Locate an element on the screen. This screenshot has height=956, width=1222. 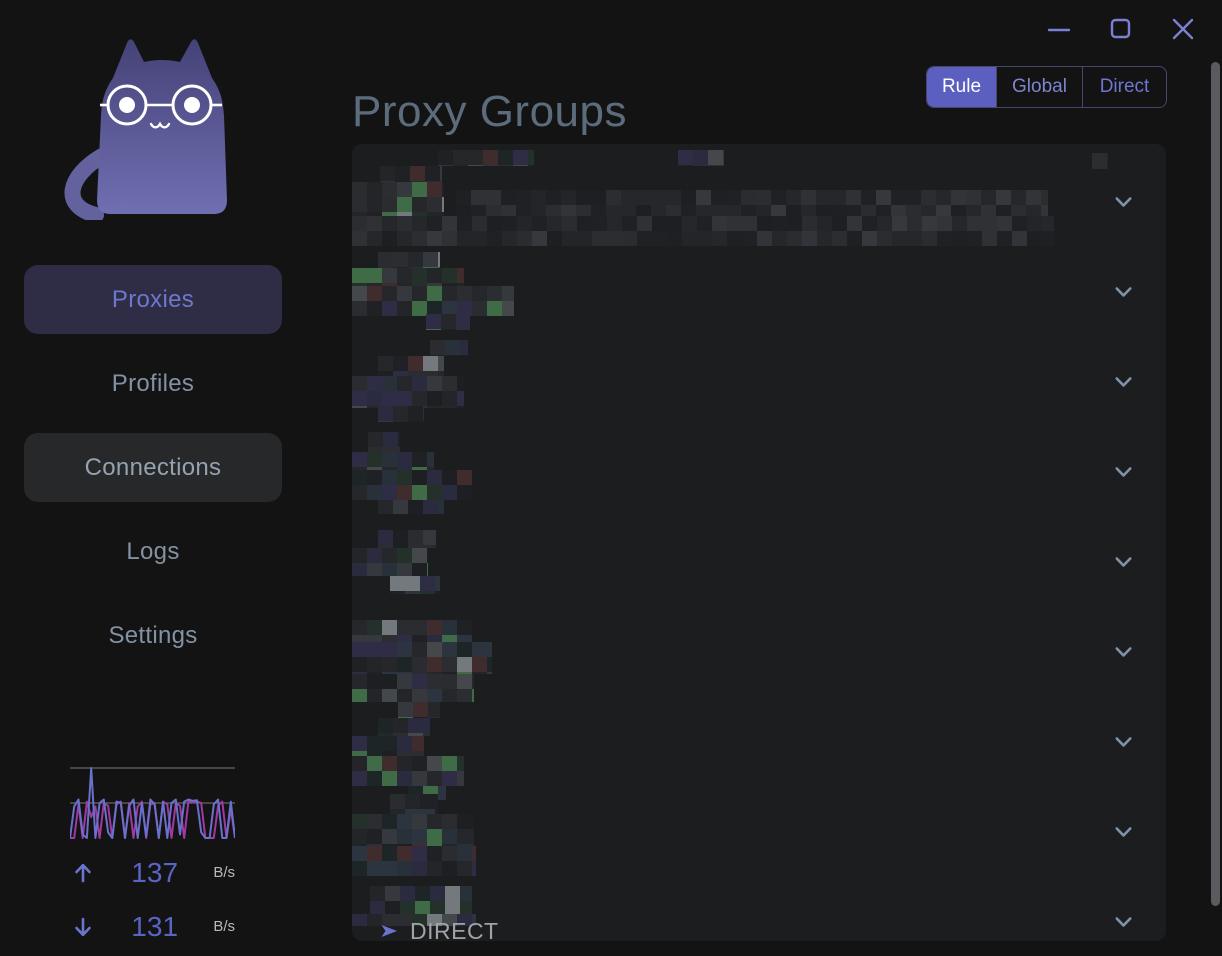
upload-speed-value: 137 is located at coordinates (155, 872).